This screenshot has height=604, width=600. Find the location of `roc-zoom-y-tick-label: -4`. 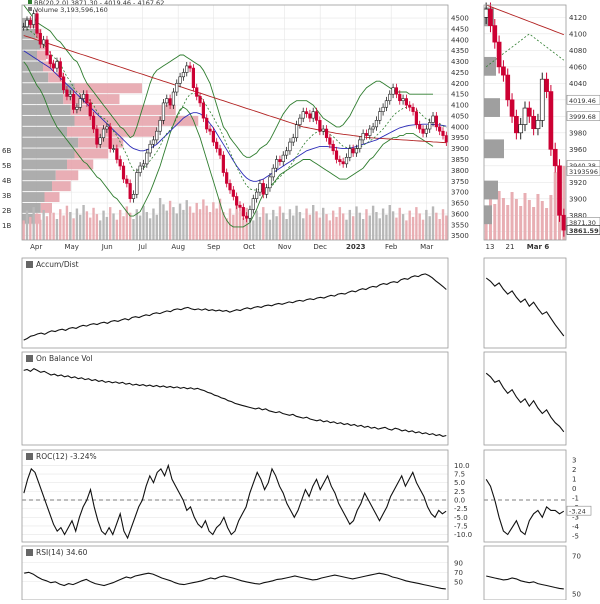

roc-zoom-y-tick-label: -4 is located at coordinates (576, 527).